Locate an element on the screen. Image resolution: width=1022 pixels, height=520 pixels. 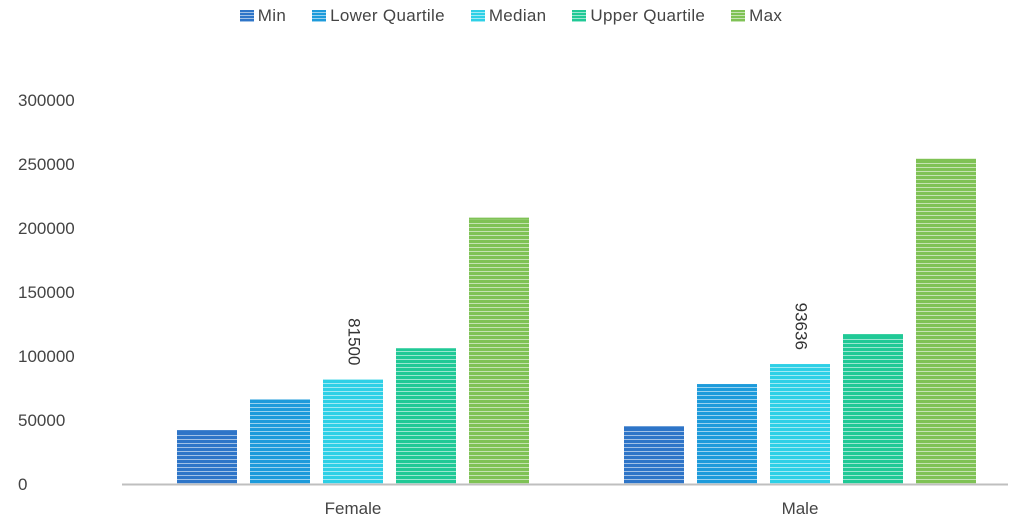
legend-item-lower-quartile: Lower Quartile is located at coordinates (378, 16).